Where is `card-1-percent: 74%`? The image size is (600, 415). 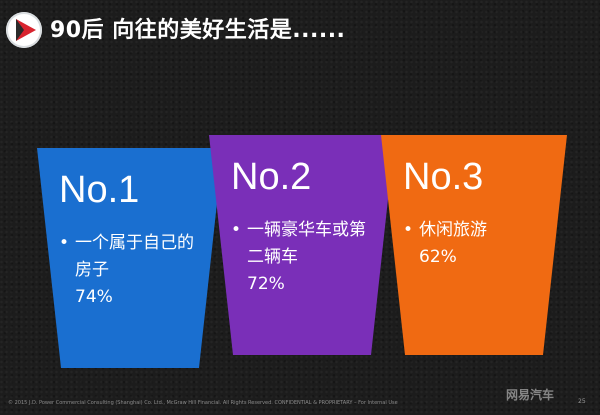 card-1-percent: 74% is located at coordinates (94, 297).